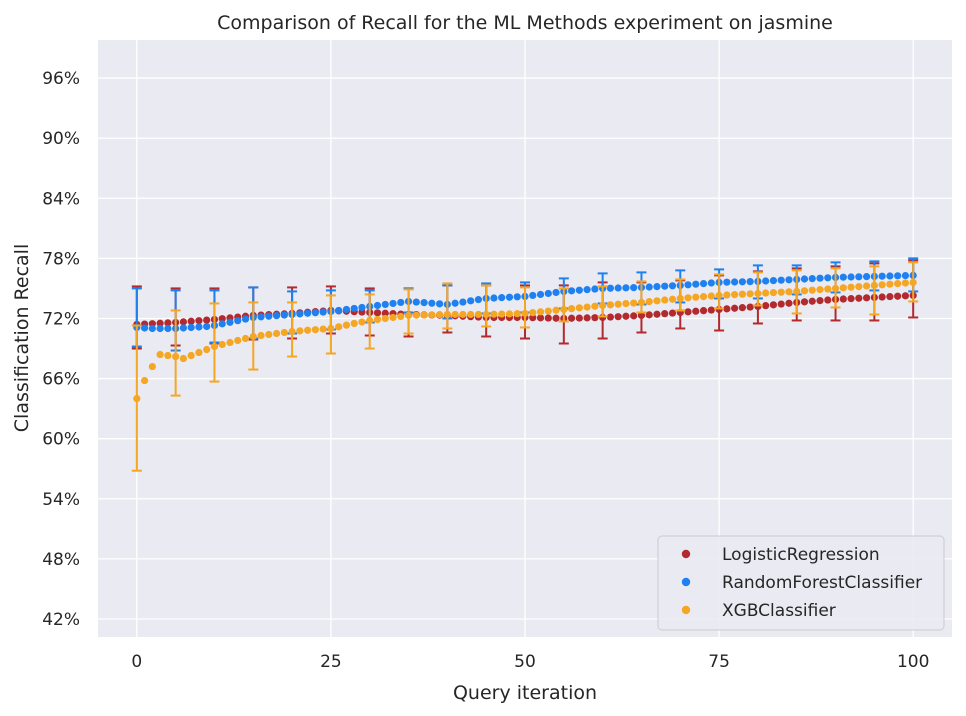  Describe the element at coordinates (22, 338) in the screenshot. I see `y-axis-title: Classification Recall` at that location.